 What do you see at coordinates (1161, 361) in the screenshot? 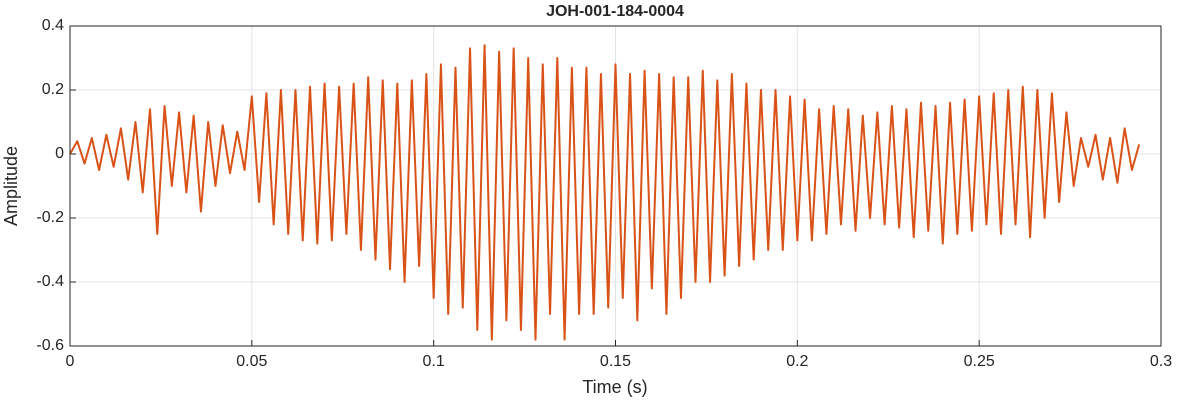
I see `x-tick-label: 0.3` at bounding box center [1161, 361].